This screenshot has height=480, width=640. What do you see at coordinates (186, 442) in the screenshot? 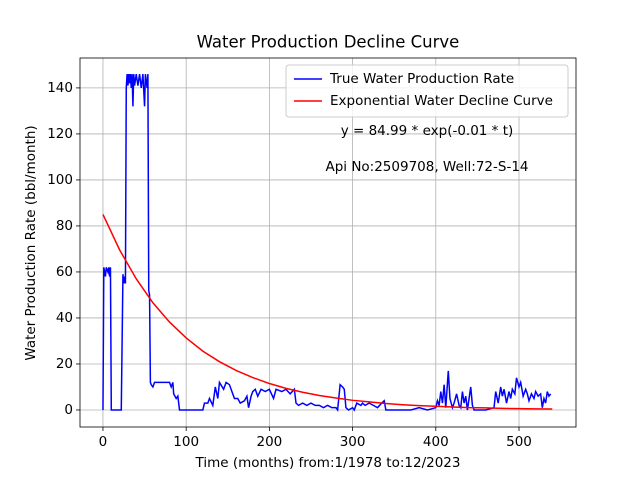
I see `x-tick-label: 100` at bounding box center [186, 442].